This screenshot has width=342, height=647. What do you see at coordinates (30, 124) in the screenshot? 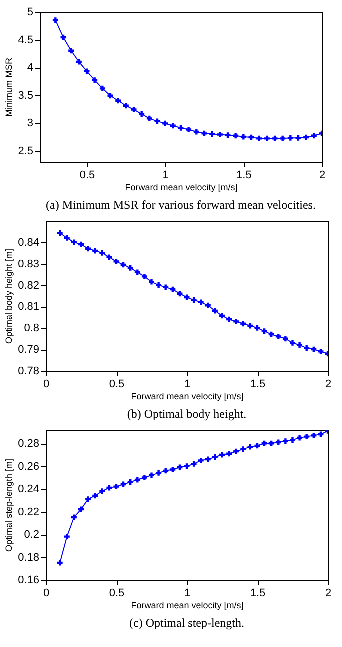
I see `y-tick-label: 3` at bounding box center [30, 124].